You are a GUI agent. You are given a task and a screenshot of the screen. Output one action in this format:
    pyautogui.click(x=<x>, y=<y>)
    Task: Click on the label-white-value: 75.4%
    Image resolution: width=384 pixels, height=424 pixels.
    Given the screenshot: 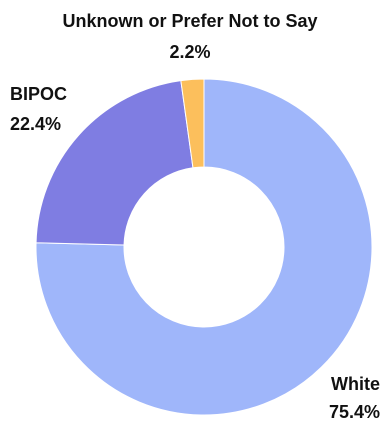 What is the action you would take?
    pyautogui.click(x=354, y=412)
    